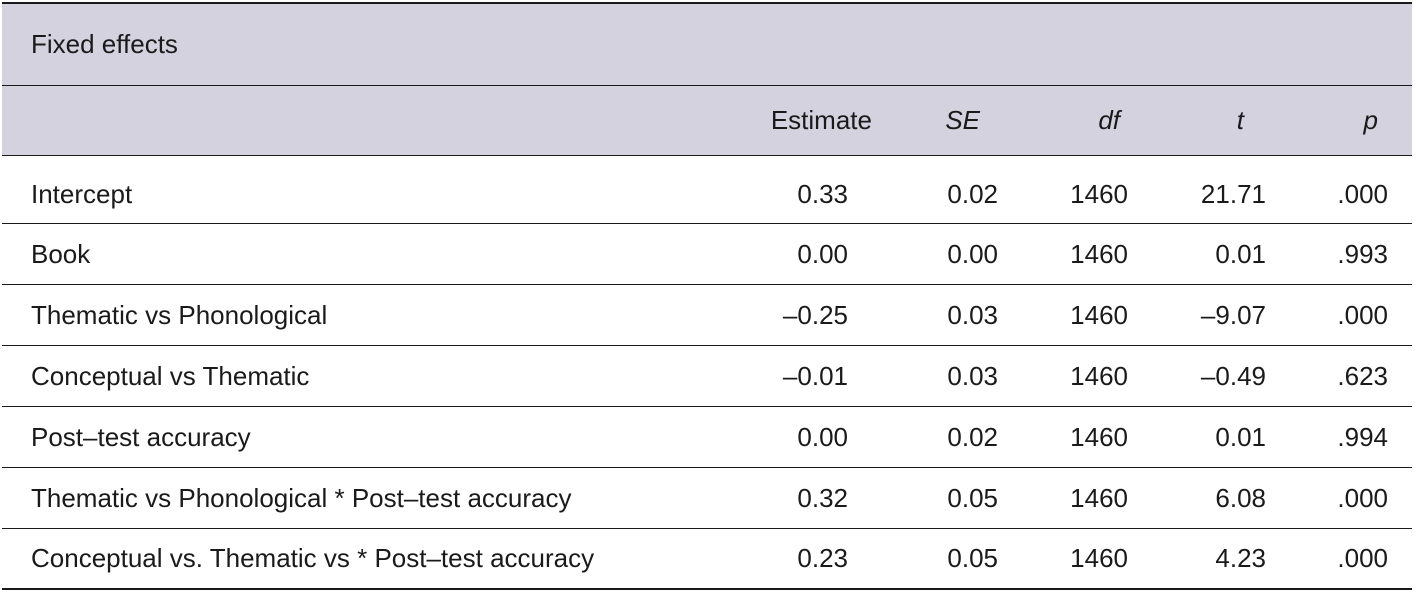 Image resolution: width=1416 pixels, height=606 pixels. Describe the element at coordinates (822, 558) in the screenshot. I see `cell-estimate: 0.23` at that location.